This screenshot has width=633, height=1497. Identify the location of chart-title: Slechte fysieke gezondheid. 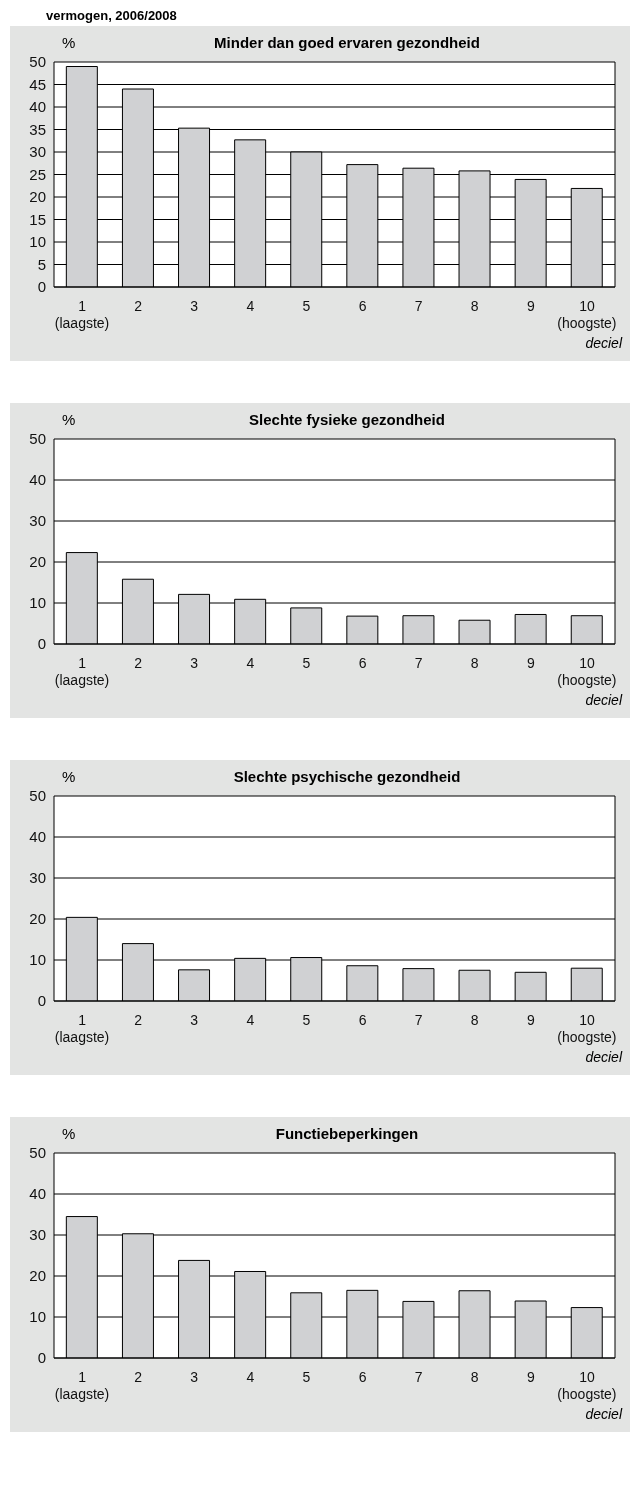
(347, 419).